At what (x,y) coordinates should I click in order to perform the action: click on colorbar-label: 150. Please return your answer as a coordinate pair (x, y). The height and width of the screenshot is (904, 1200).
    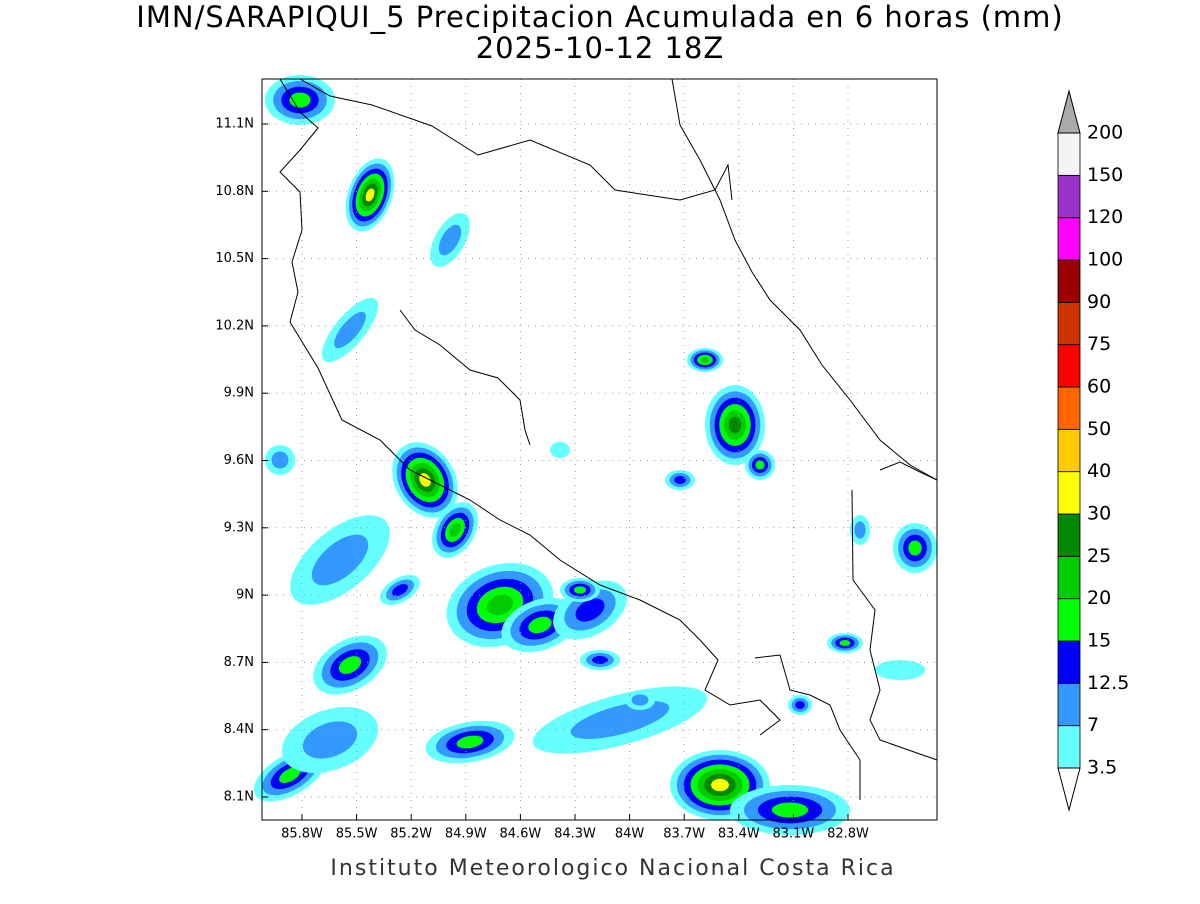
    Looking at the image, I should click on (1105, 175).